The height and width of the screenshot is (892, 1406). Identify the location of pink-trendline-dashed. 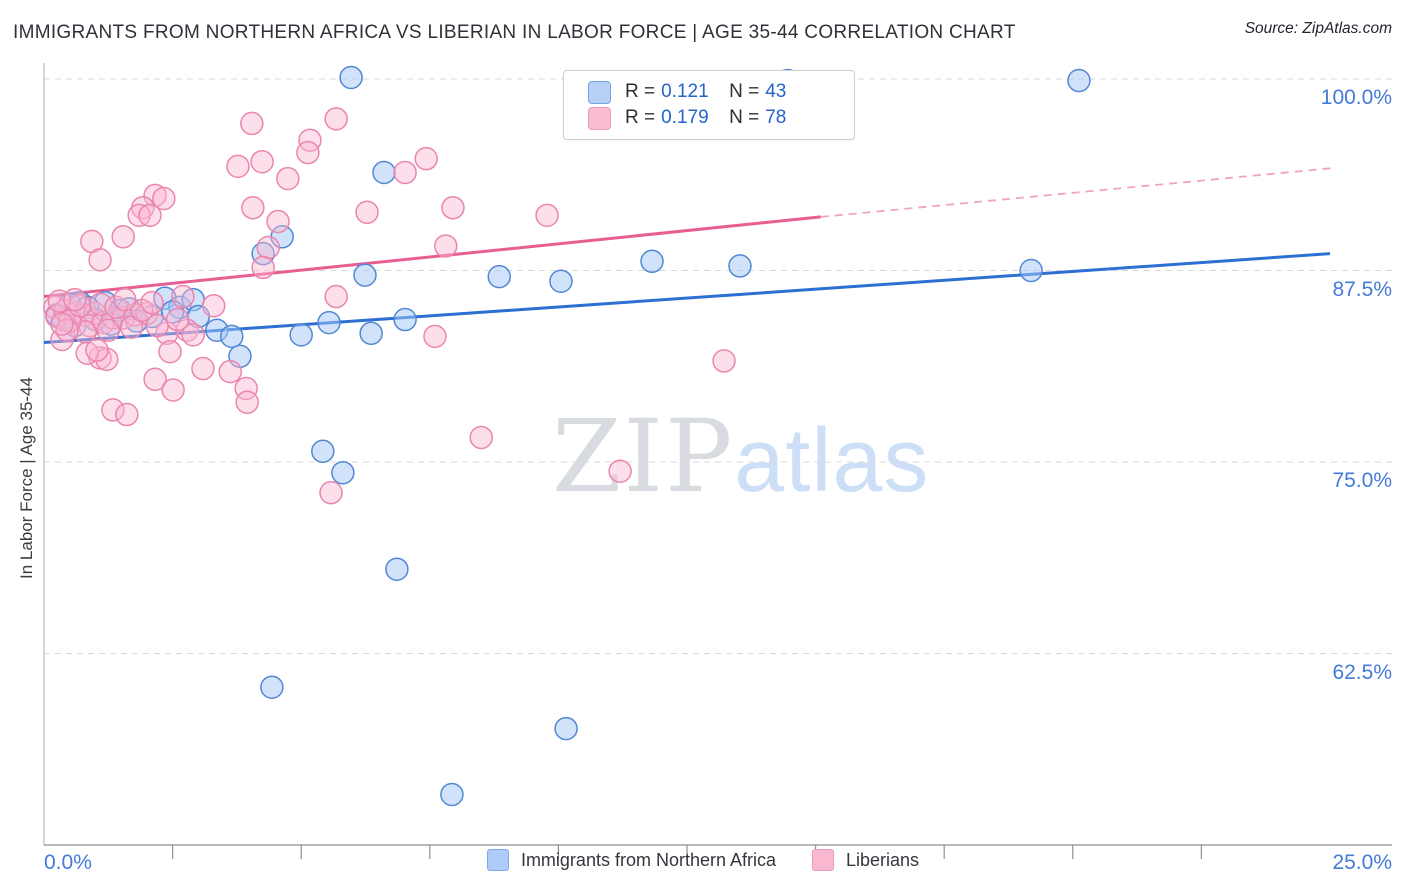
(1078, 192).